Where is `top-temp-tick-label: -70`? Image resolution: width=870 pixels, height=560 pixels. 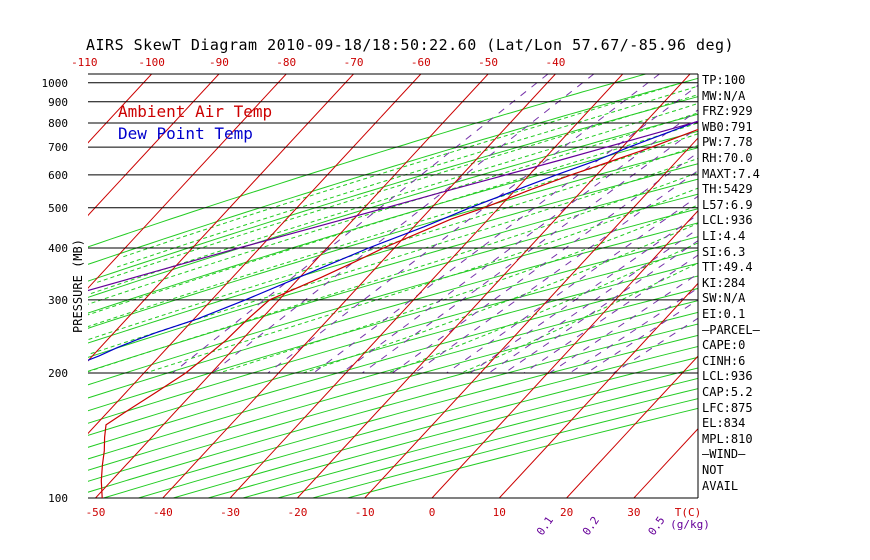 top-temp-tick-label: -70 is located at coordinates (354, 62).